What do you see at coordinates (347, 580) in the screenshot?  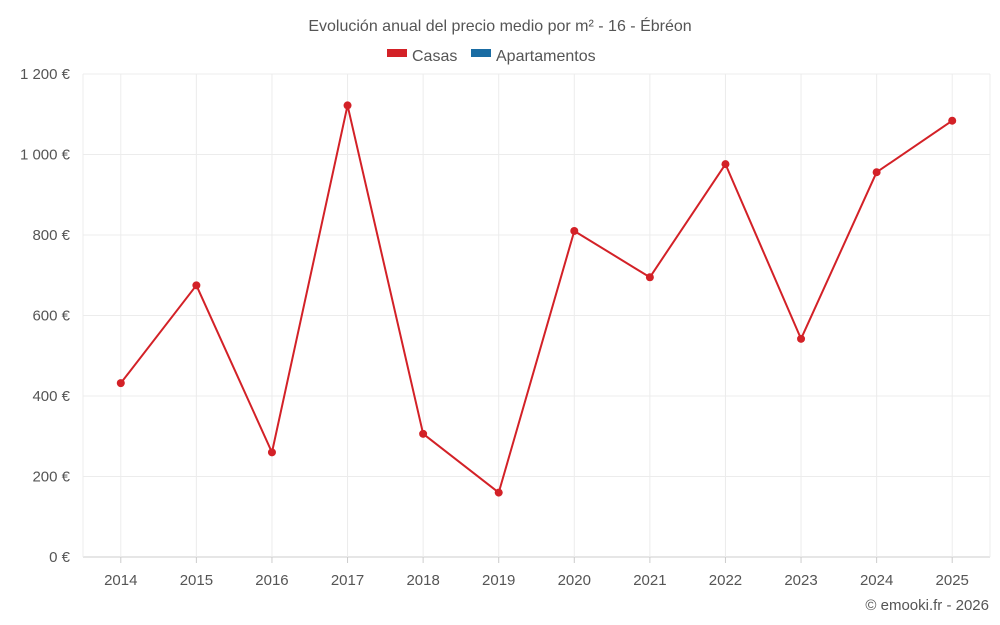 I see `x-tick-label: 2017` at bounding box center [347, 580].